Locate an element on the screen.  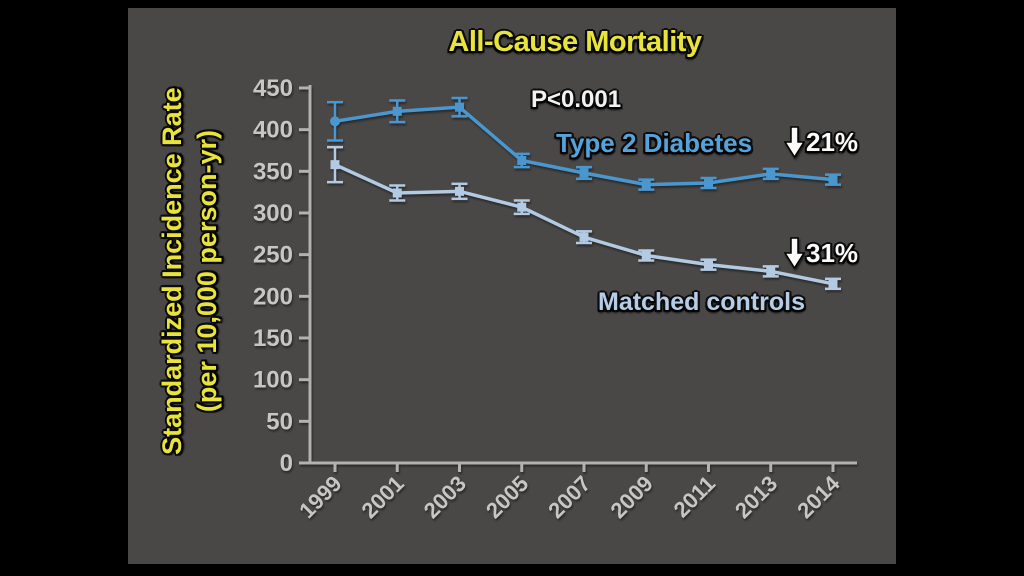
y-tick-label: 250 is located at coordinates (273, 255).